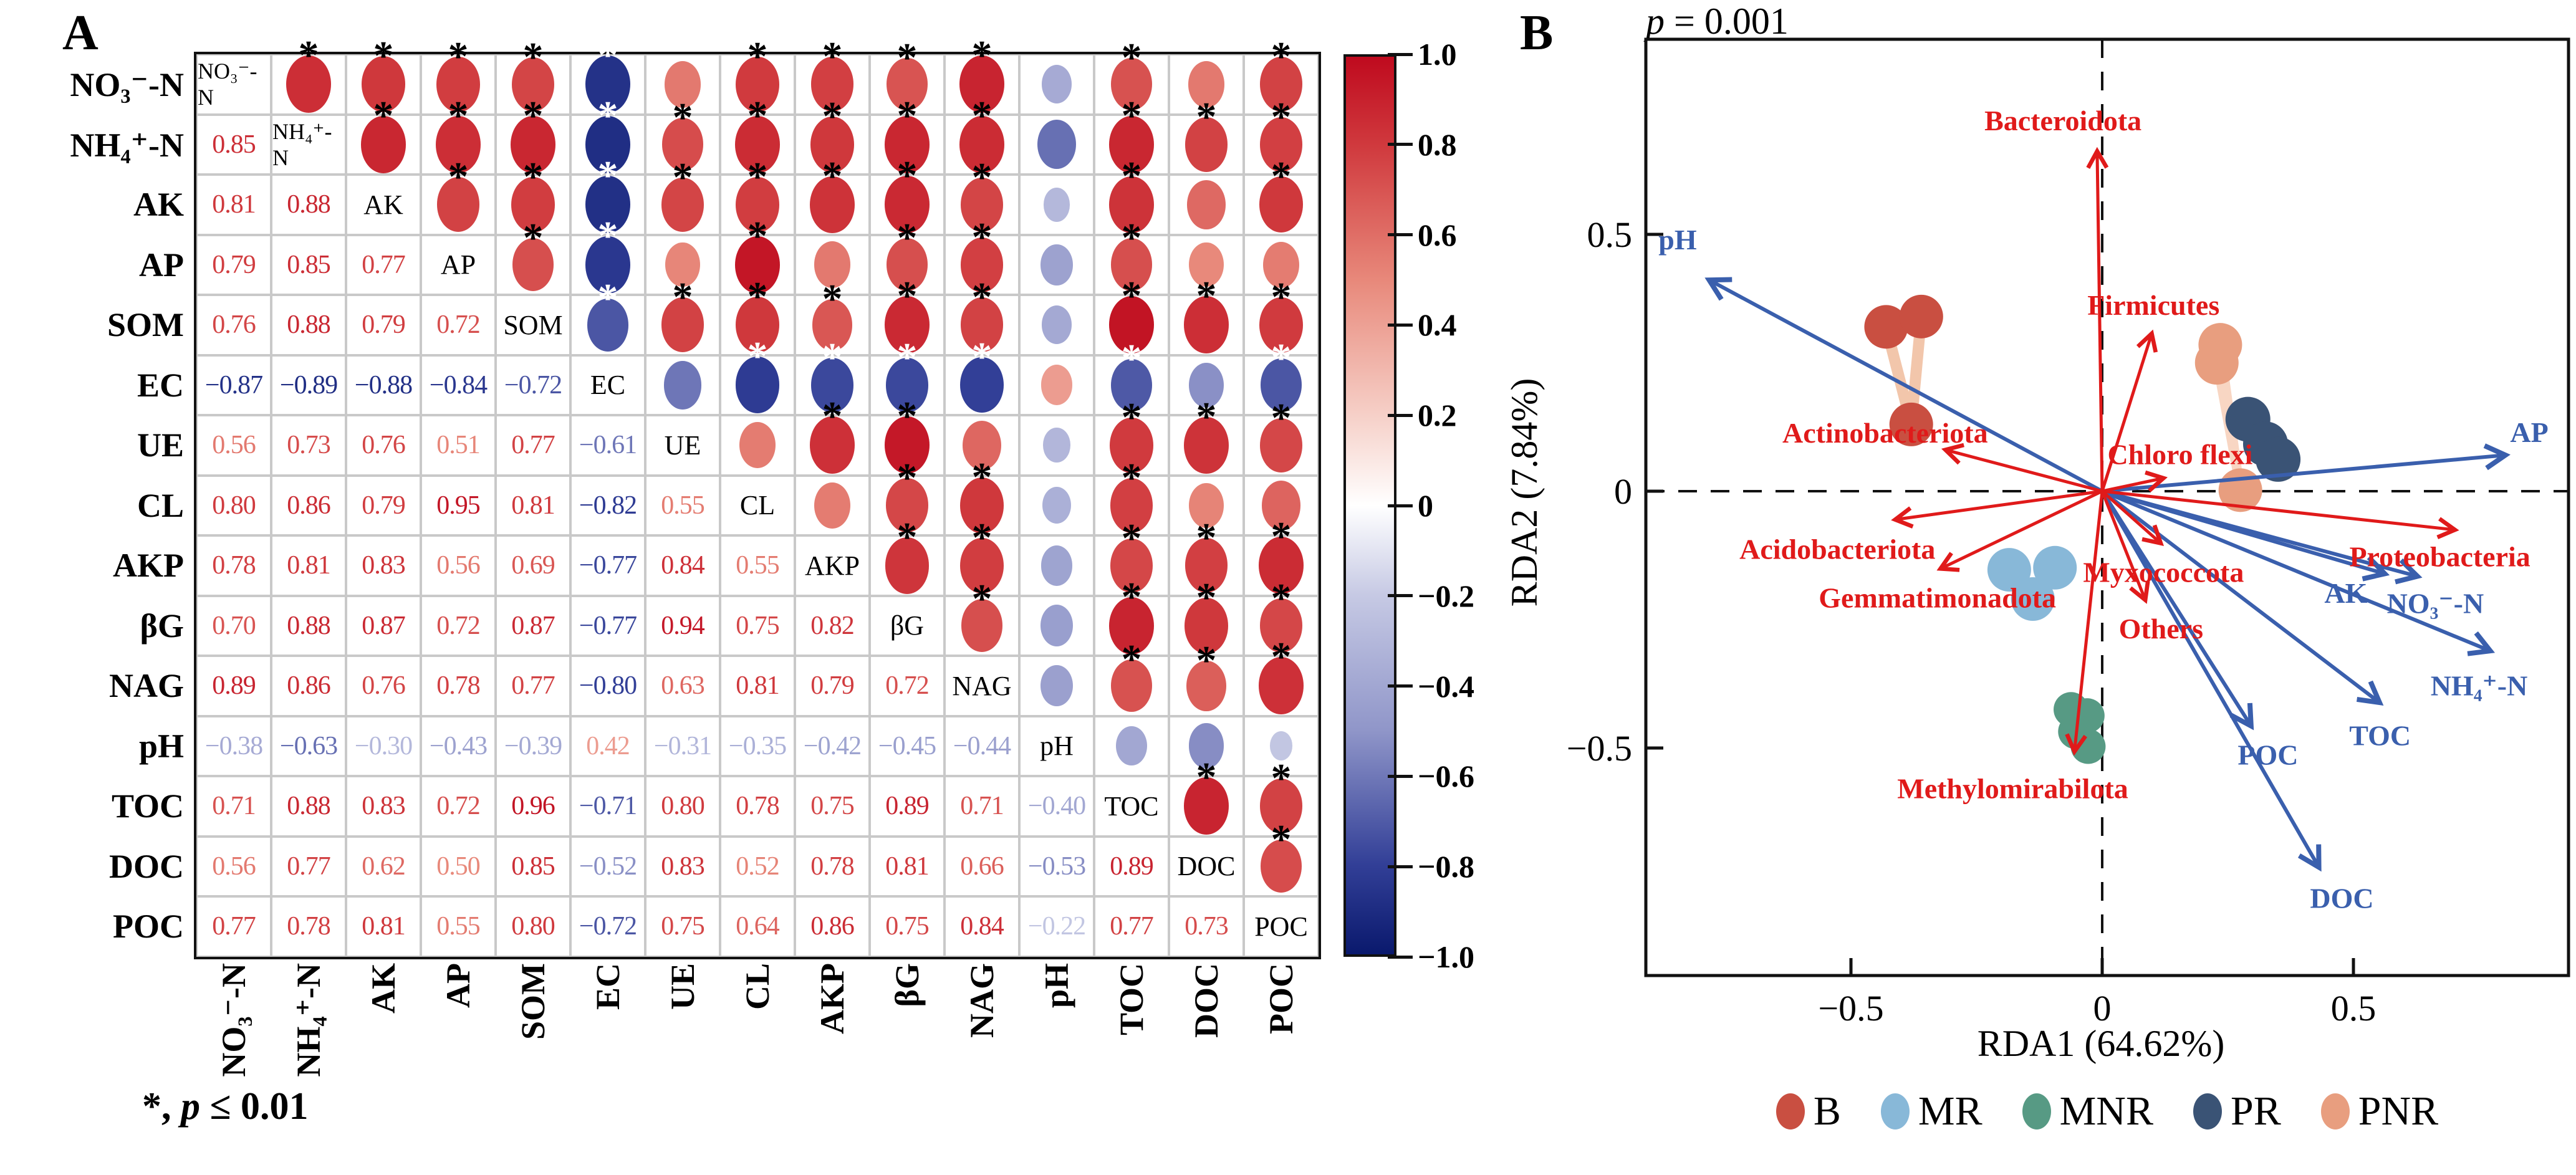 This screenshot has height=1175, width=2576. Describe the element at coordinates (233, 385) in the screenshot. I see `matrix-cell: −0.87` at that location.